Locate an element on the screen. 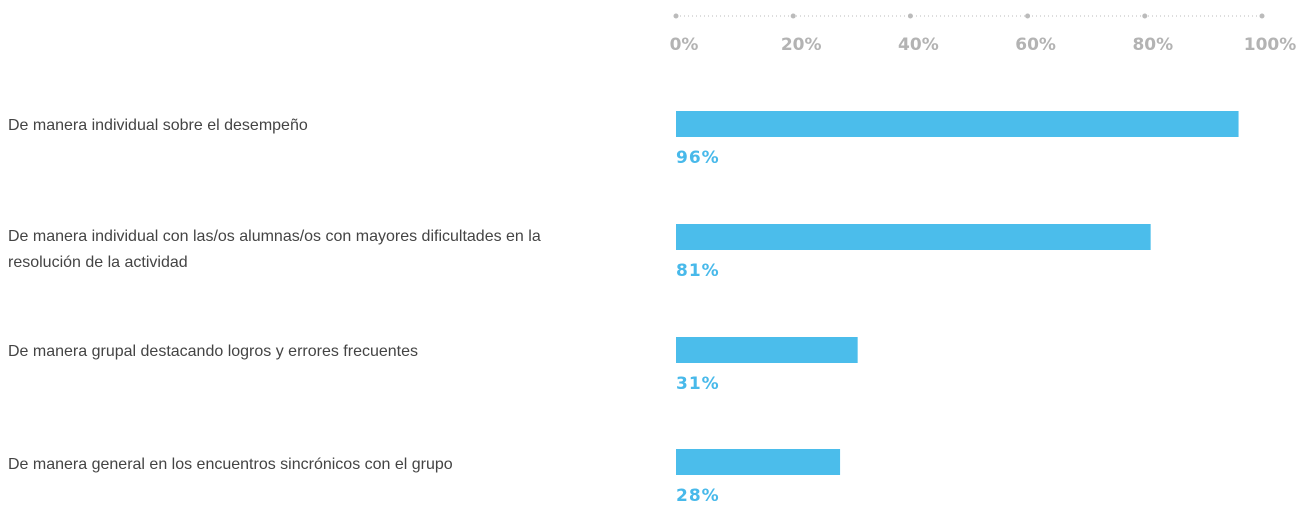 The width and height of the screenshot is (1299, 506). value-label: 81% is located at coordinates (698, 271).